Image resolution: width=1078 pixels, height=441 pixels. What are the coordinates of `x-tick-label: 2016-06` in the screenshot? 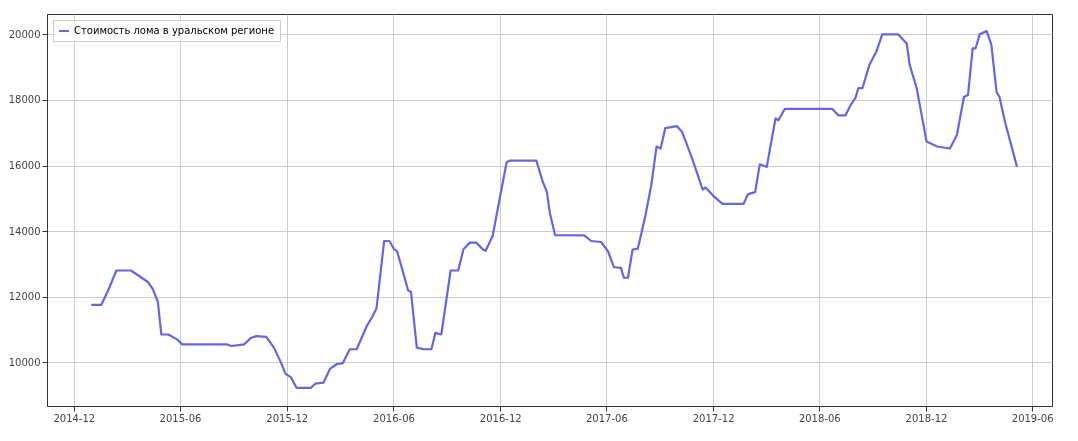 It's located at (394, 418).